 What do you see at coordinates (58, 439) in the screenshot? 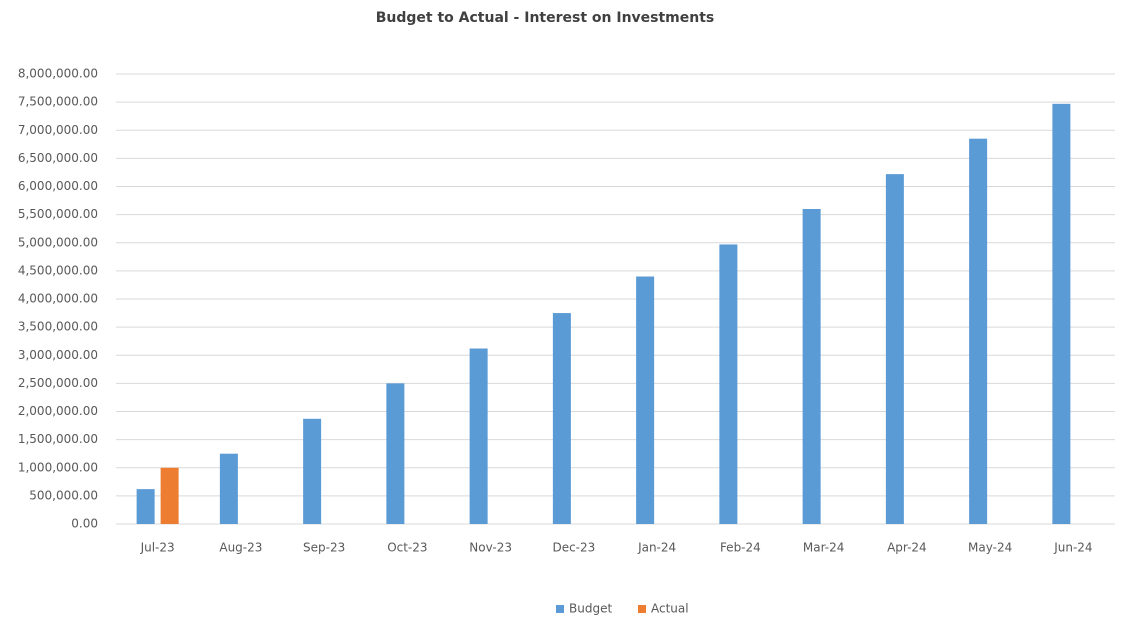
I see `y-tick-label: 1,500,000.00` at bounding box center [58, 439].